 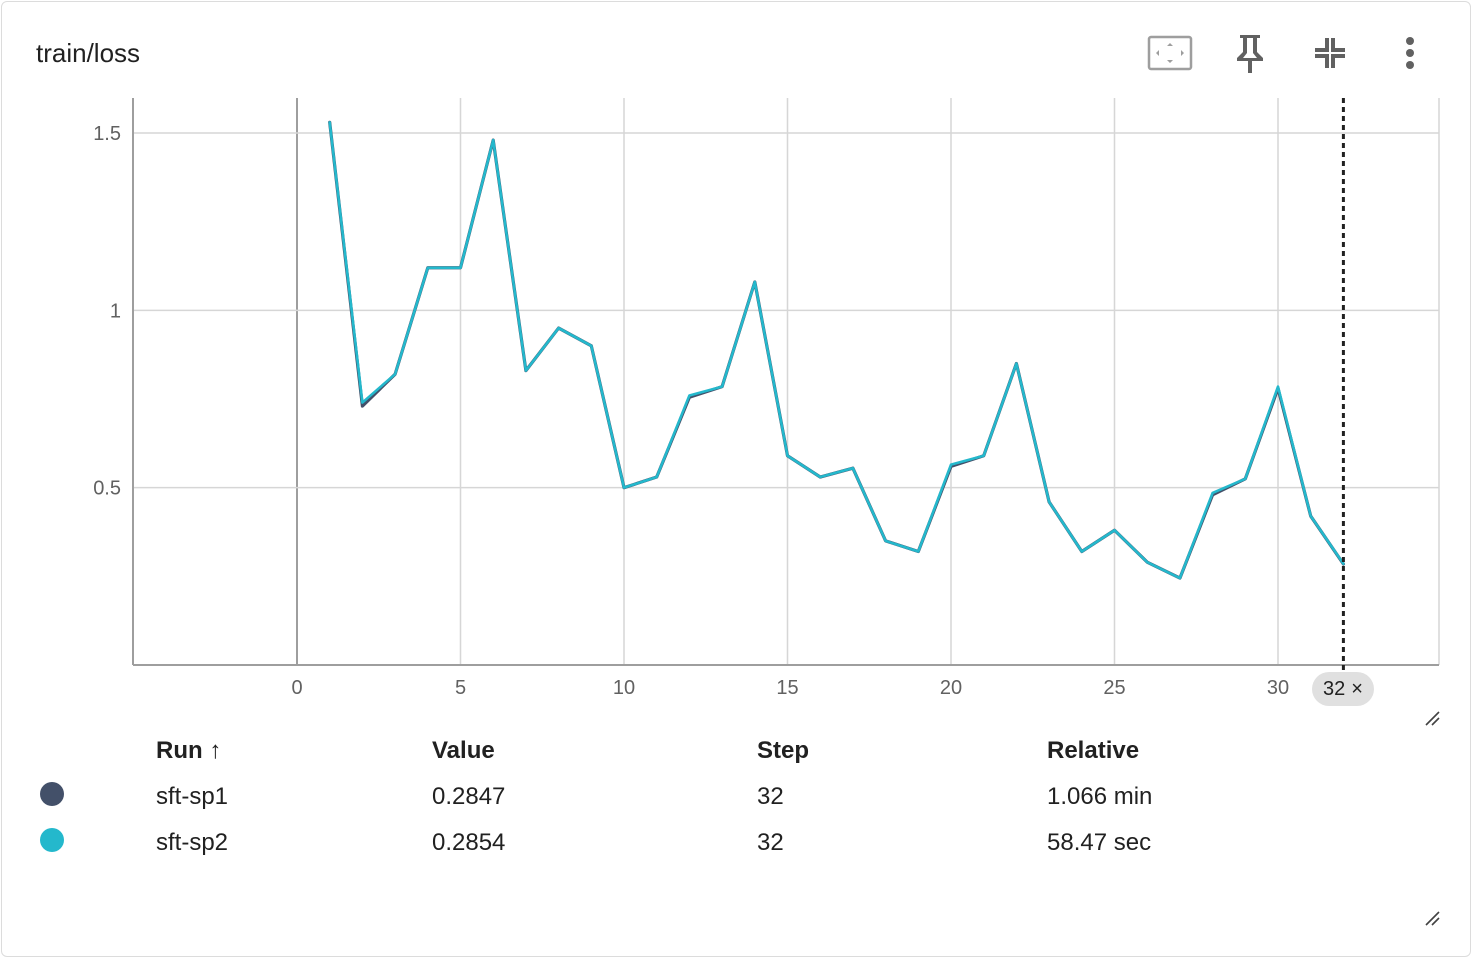 I want to click on run-name-cell: sft-sp2, so click(x=192, y=842).